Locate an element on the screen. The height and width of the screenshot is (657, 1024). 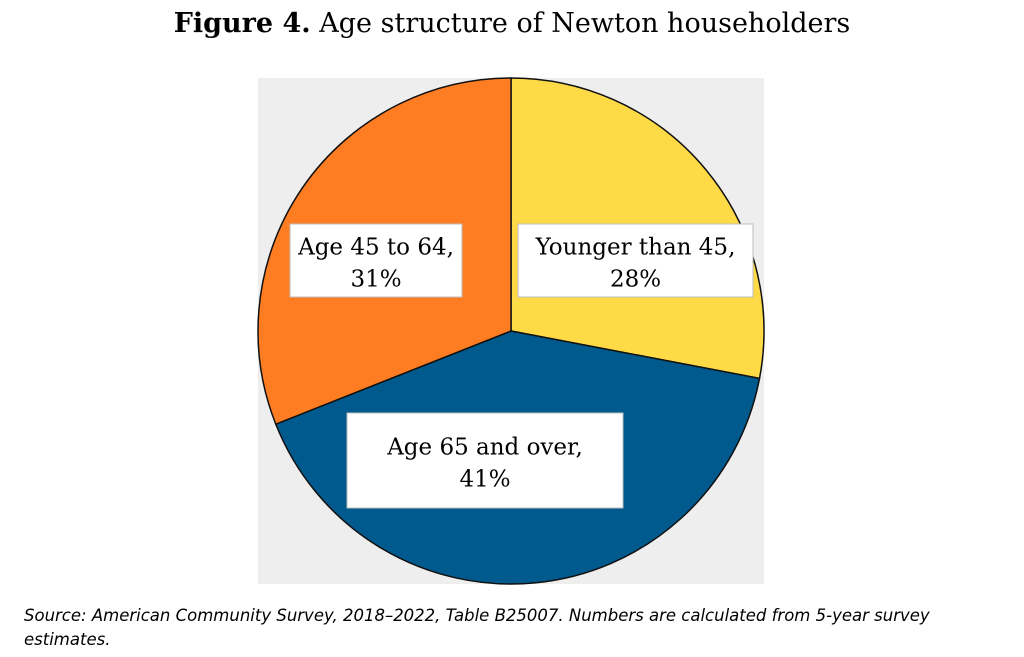
slice-label: Age 45 to 64, 31% is located at coordinates (376, 260).